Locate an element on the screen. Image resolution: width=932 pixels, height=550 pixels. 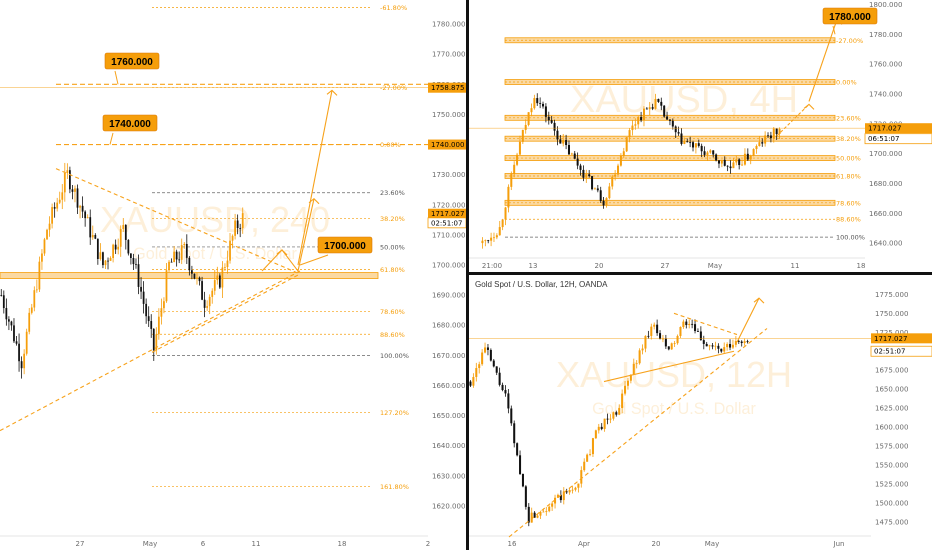
triangle-lower-trendline is located at coordinates (150, 351).